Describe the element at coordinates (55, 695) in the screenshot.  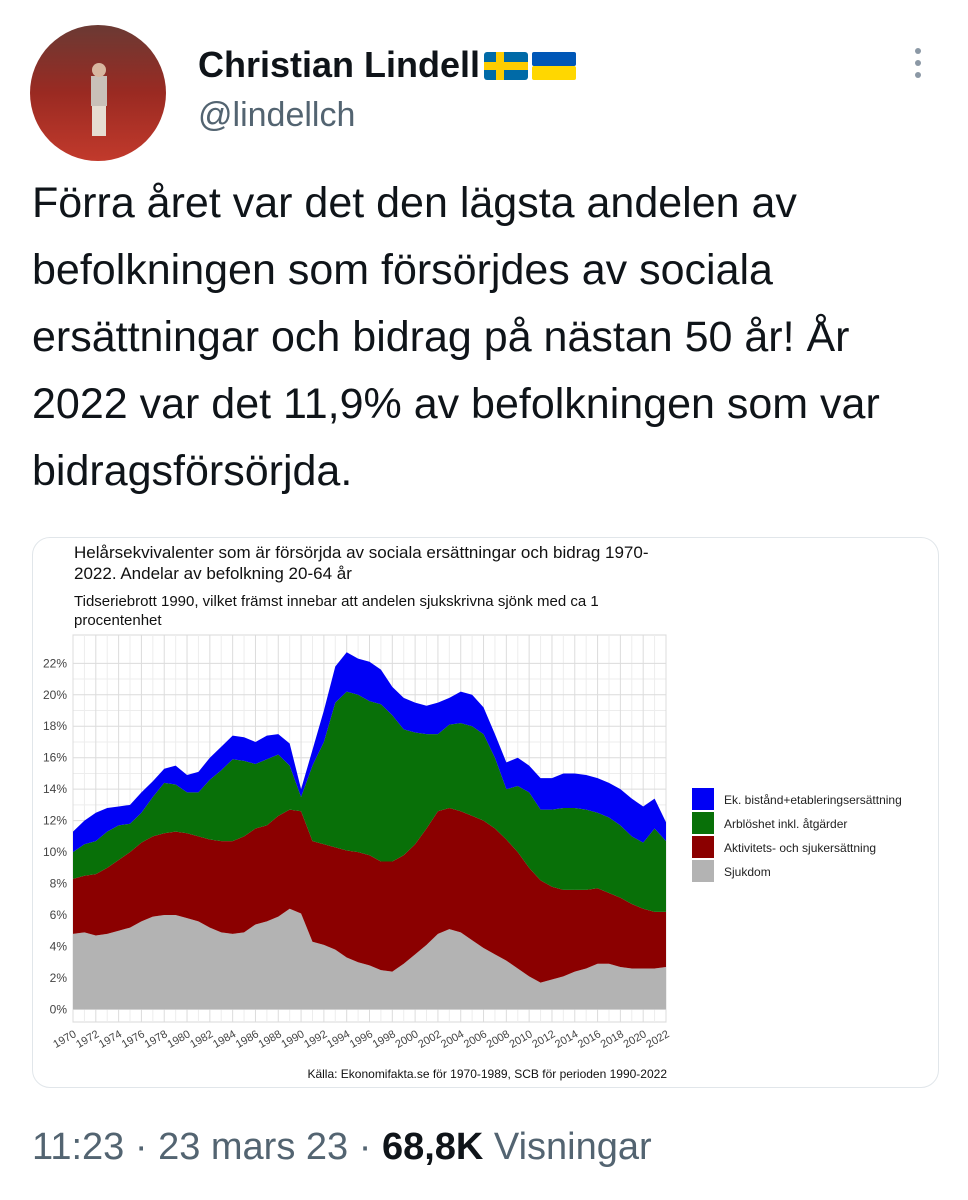
I see `y-tick-label: 20%` at that location.